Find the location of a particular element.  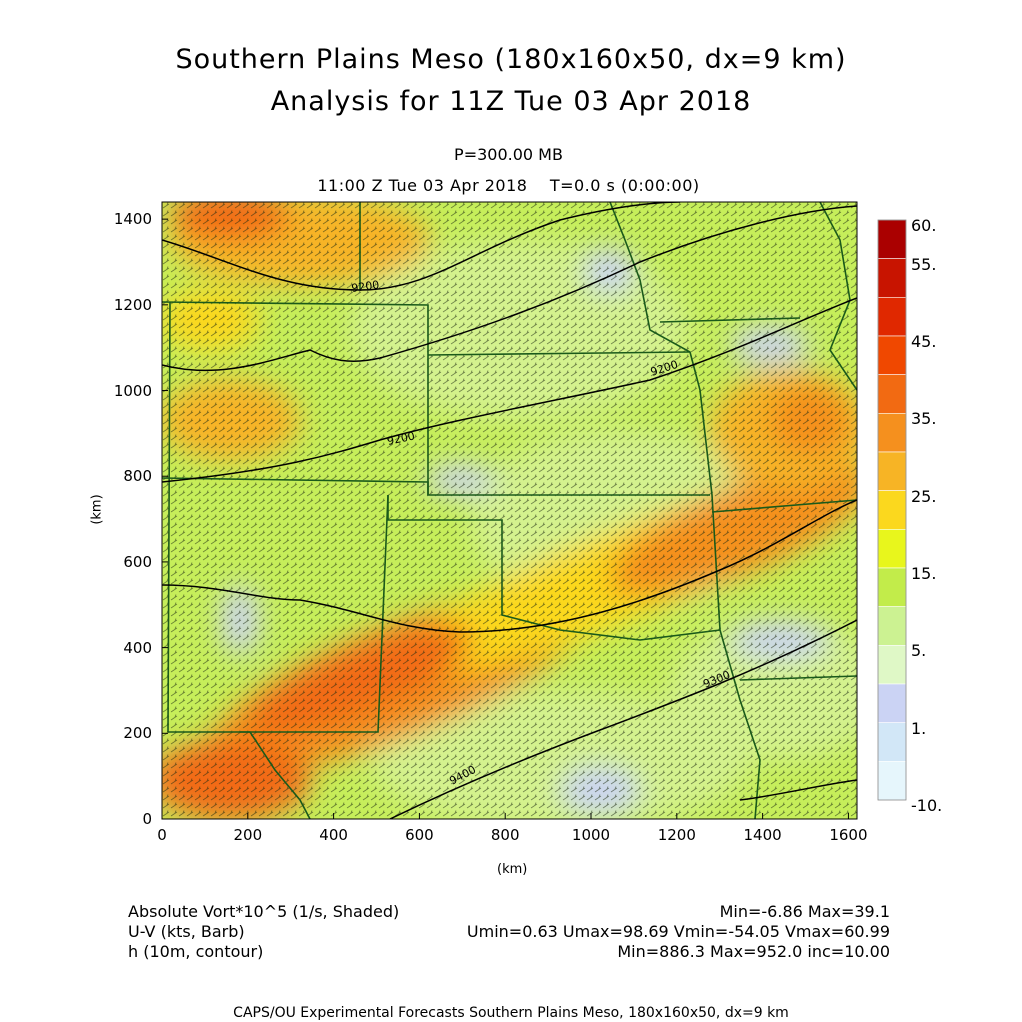

x-axis-label: (km) is located at coordinates (512, 869).